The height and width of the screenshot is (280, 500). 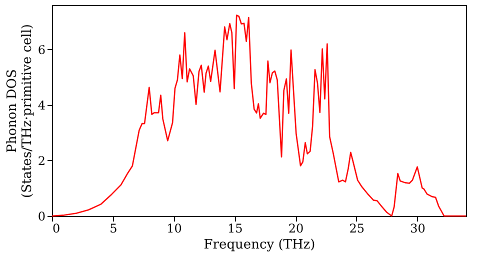 I want to click on x-axis-title: Frequency (THz), so click(x=260, y=245).